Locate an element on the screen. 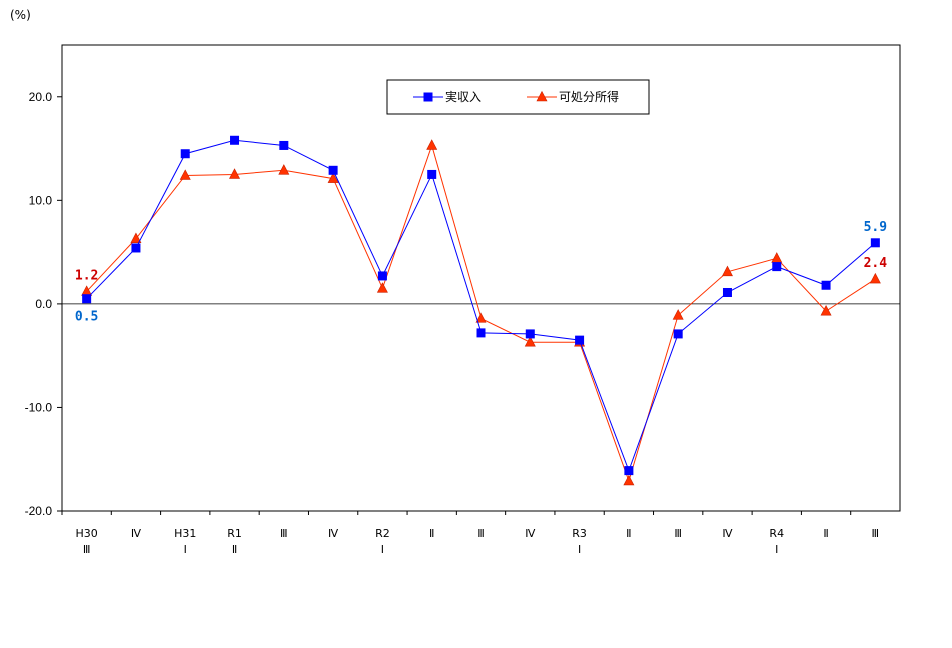 The height and width of the screenshot is (648, 952). x-tick-label: H30 is located at coordinates (87, 533).